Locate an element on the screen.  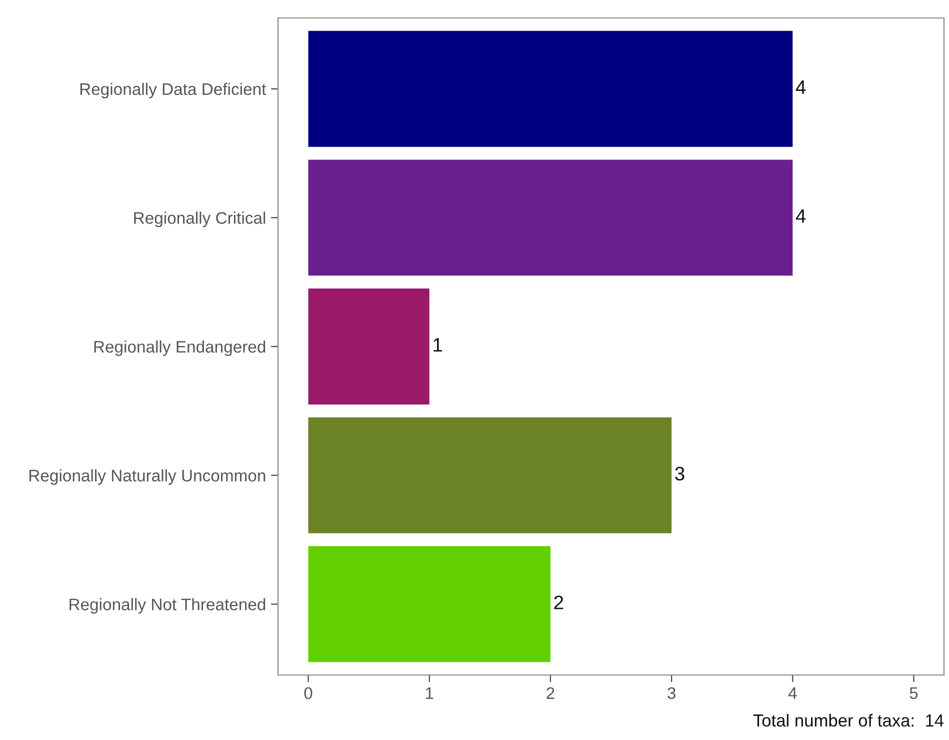
y-tick-label: Regionally Naturally Uncommon is located at coordinates (148, 477).